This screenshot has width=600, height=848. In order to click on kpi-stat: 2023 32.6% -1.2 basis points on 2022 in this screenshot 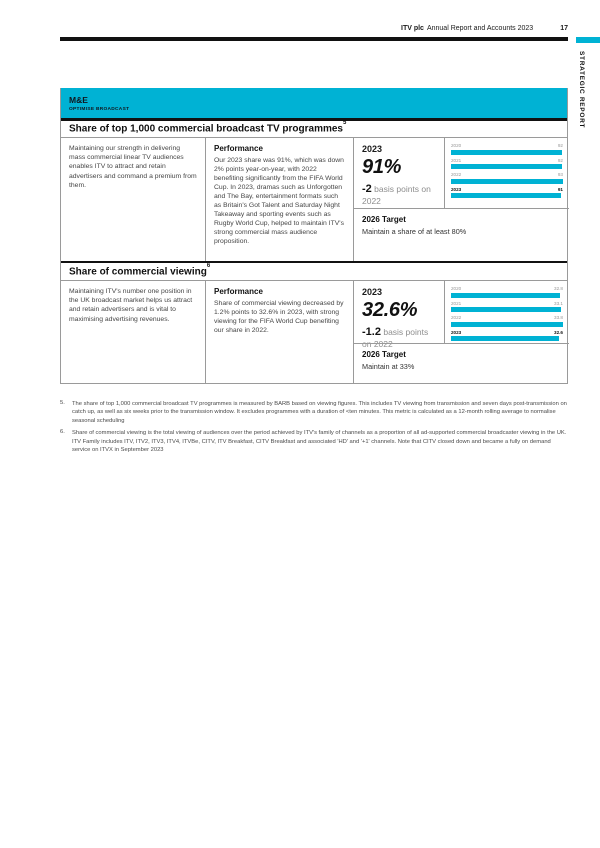, I will do `click(399, 315)`.